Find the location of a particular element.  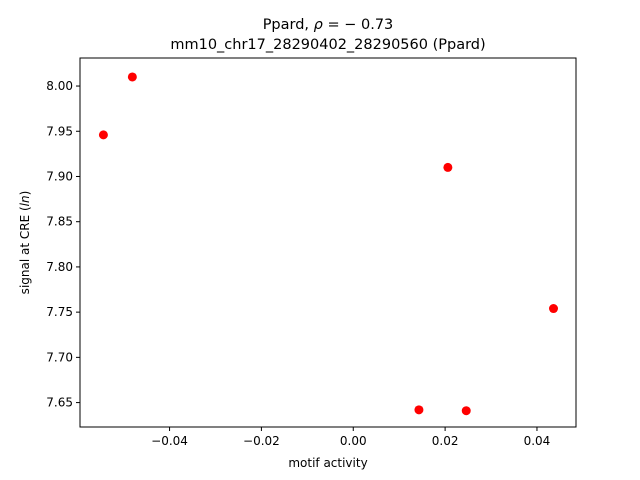

y-tick-label: 7.90 is located at coordinates (59, 176).